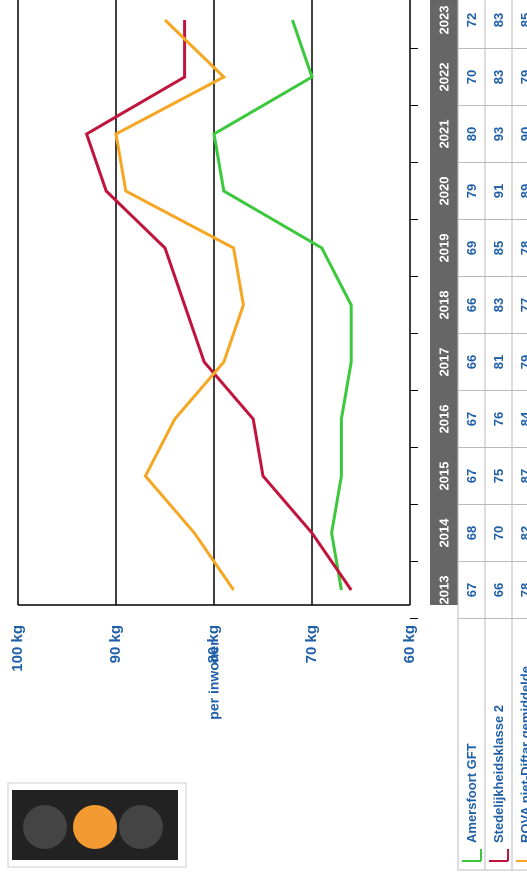 The width and height of the screenshot is (527, 875). What do you see at coordinates (443, 419) in the screenshot?
I see `year-label: 2016` at bounding box center [443, 419].